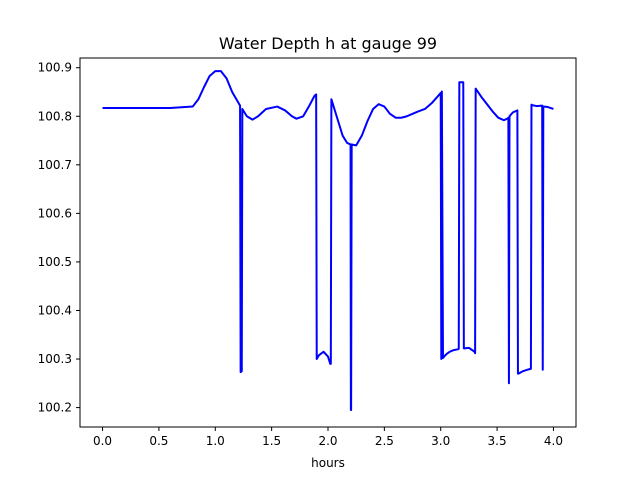 The image size is (640, 480). What do you see at coordinates (328, 463) in the screenshot?
I see `x-axis-label: hours` at bounding box center [328, 463].